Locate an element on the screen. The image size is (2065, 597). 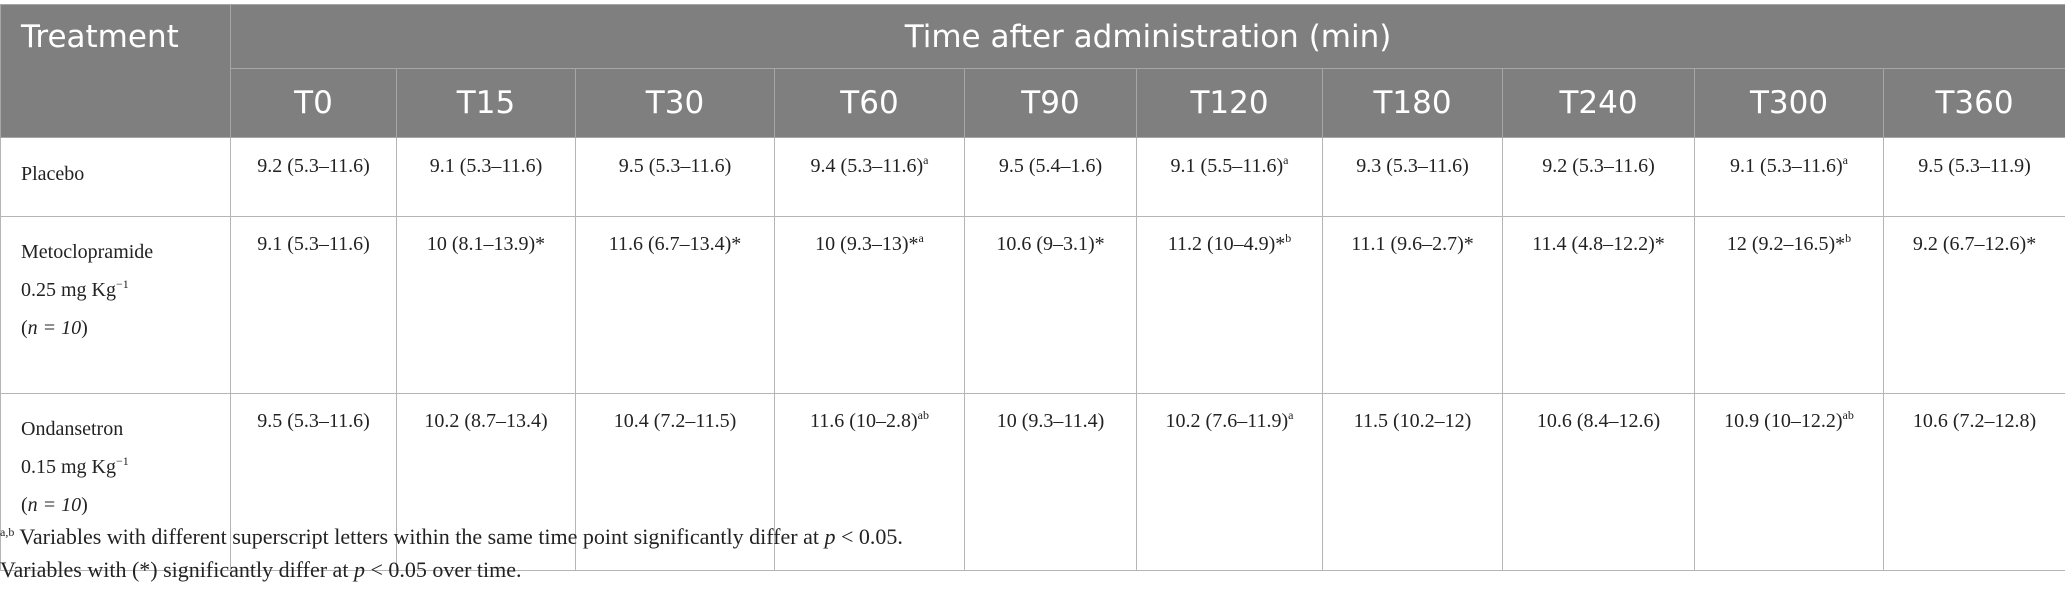
table-cell: 9.1 (5.3–11.6) is located at coordinates (486, 177).